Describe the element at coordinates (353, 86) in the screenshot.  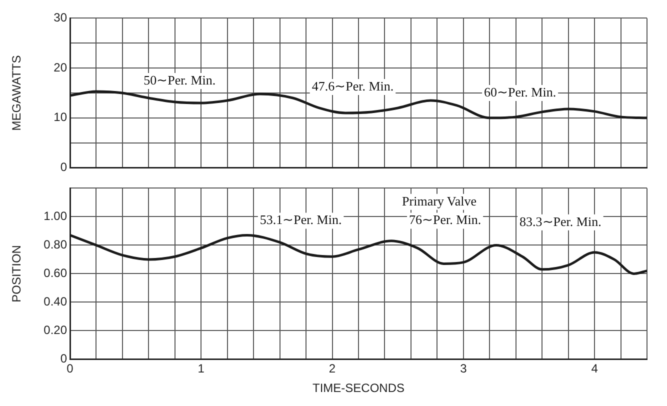
I see `annotation: 47.6∼Per. Min.` at that location.